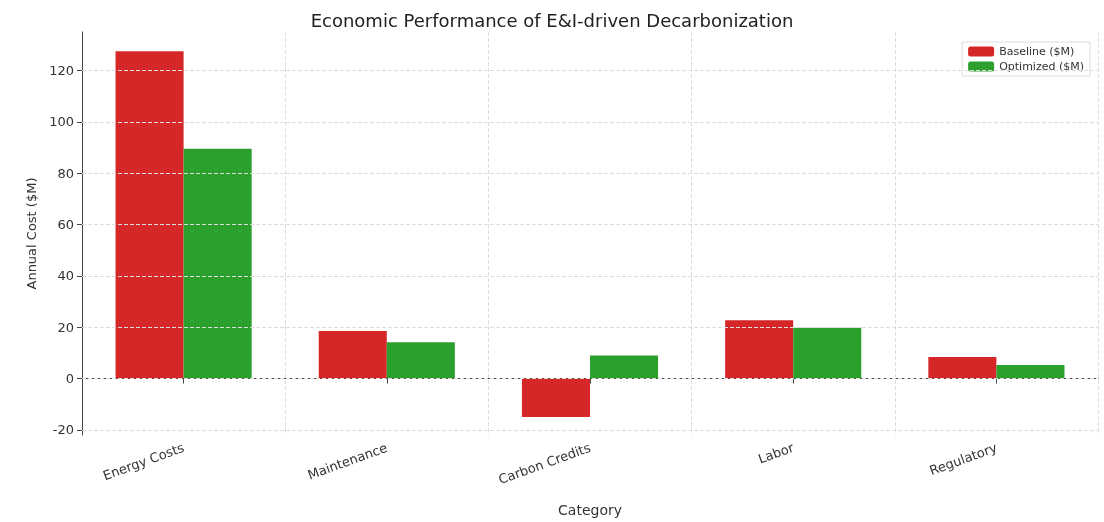 The height and width of the screenshot is (522, 1104). What do you see at coordinates (65, 276) in the screenshot?
I see `y-tick-label: 40` at bounding box center [65, 276].